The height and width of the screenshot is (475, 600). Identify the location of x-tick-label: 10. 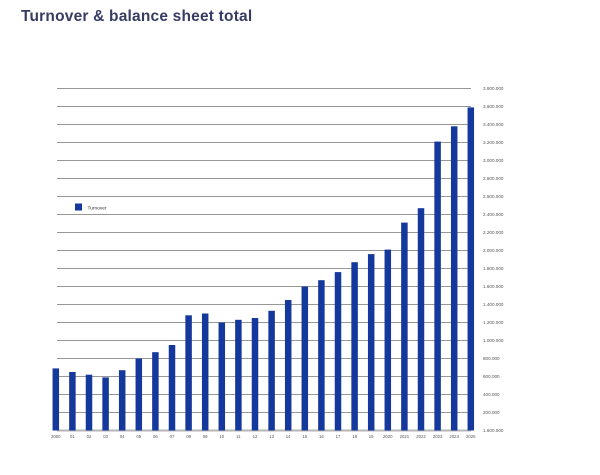
(221, 436).